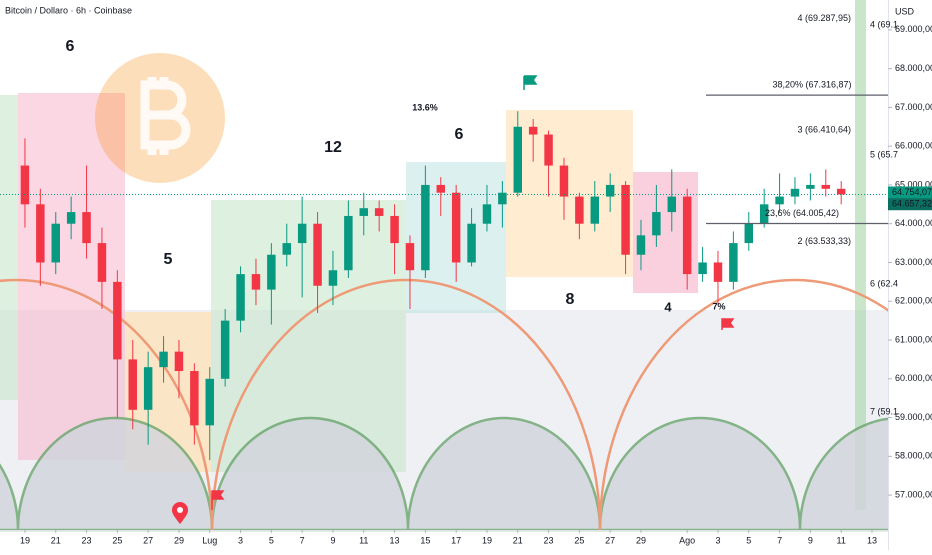 This screenshot has width=932, height=555. What do you see at coordinates (117, 540) in the screenshot?
I see `x-tick-label: 25` at bounding box center [117, 540].